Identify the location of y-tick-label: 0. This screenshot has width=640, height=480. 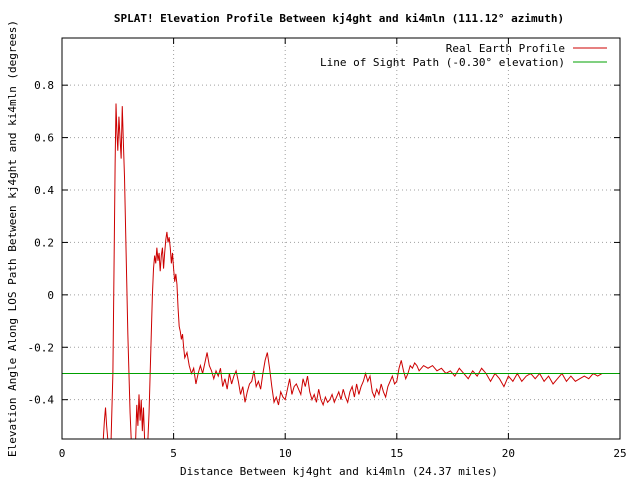
(50, 295).